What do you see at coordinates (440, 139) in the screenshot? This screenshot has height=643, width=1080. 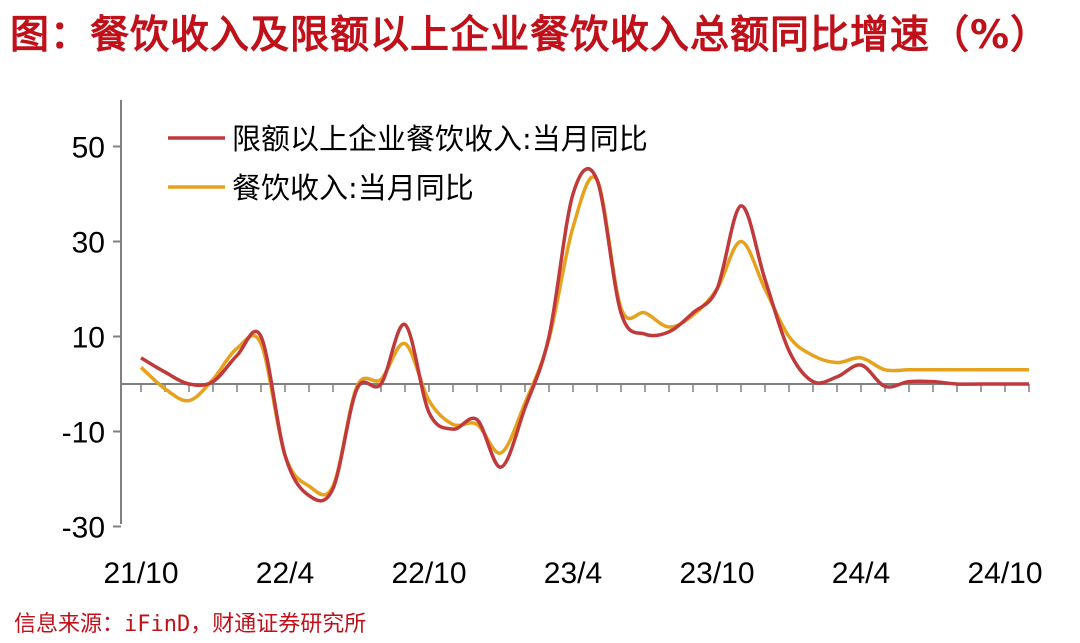 I see `legend-label-series1: 限额以上企业餐饮收入:当月同比` at bounding box center [440, 139].